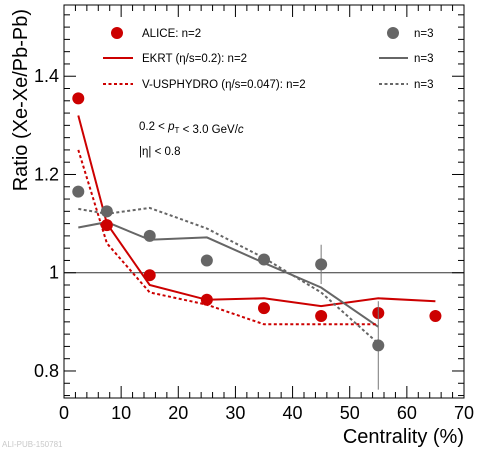  I want to click on legend-marker-alice-n3, so click(393, 33).